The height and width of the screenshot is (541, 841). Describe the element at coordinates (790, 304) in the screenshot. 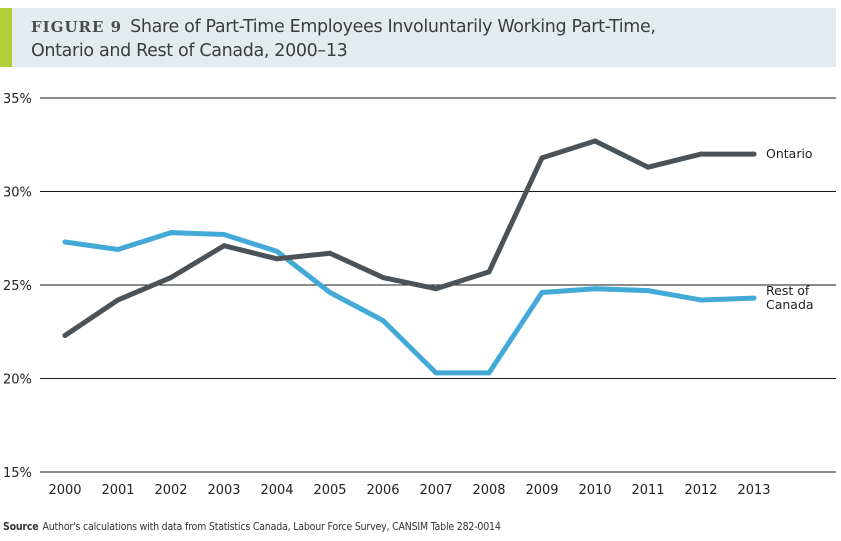

I see `series-label-rest-of-canada-line2: Canada` at that location.